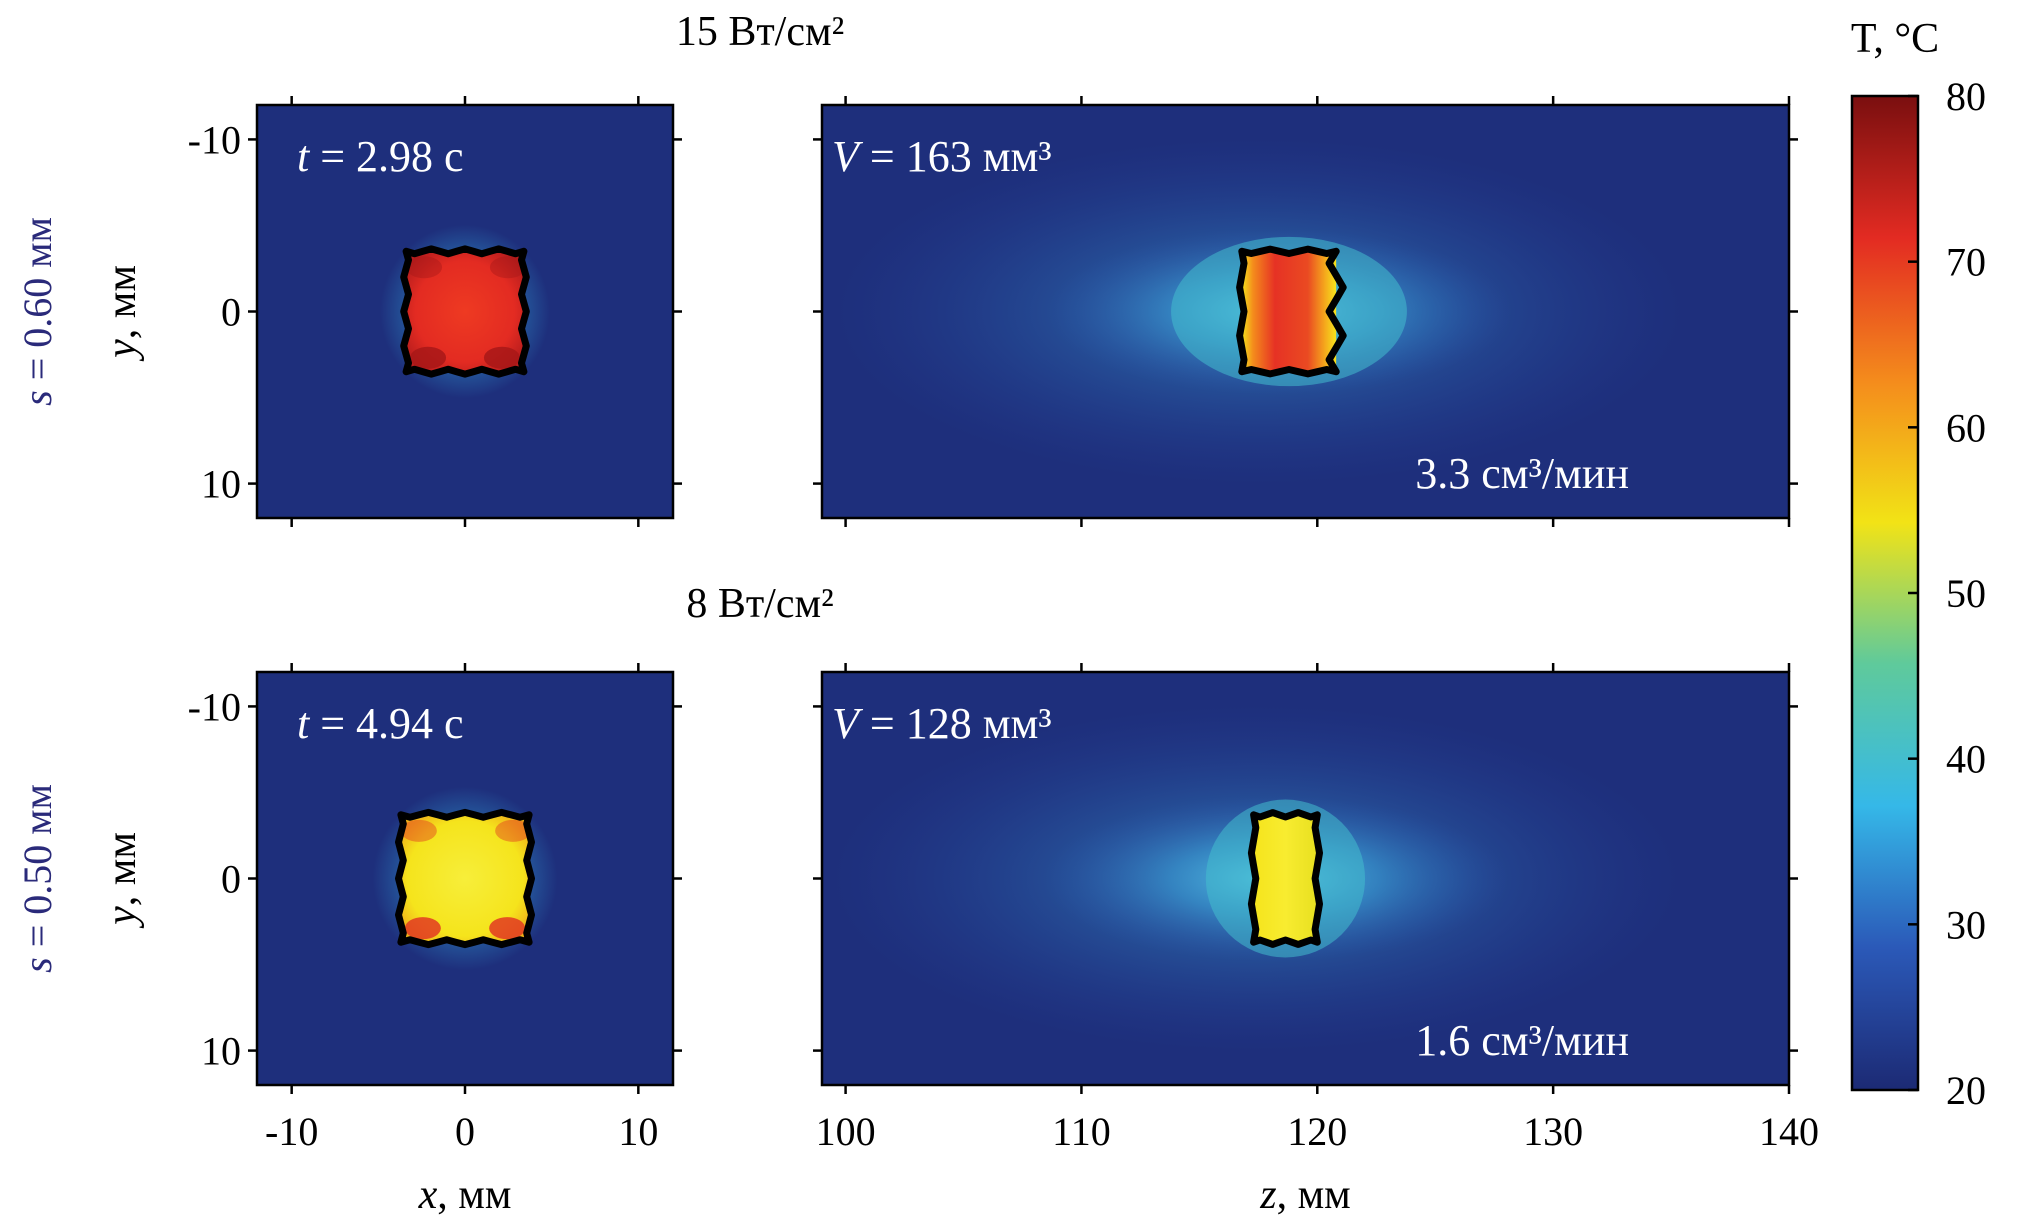 Image resolution: width=2023 pixels, height=1216 pixels. What do you see at coordinates (1081, 1131) in the screenshot?
I see `x-tick-label: 110` at bounding box center [1081, 1131].